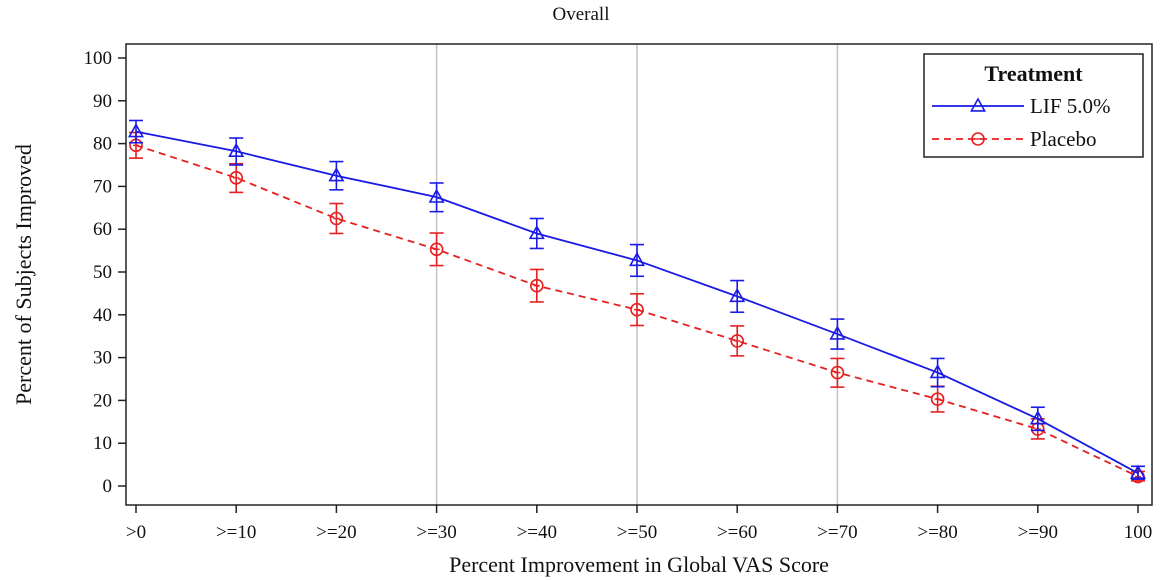 The image size is (1162, 581). I want to click on legend-title: Treatment, so click(1033, 73).